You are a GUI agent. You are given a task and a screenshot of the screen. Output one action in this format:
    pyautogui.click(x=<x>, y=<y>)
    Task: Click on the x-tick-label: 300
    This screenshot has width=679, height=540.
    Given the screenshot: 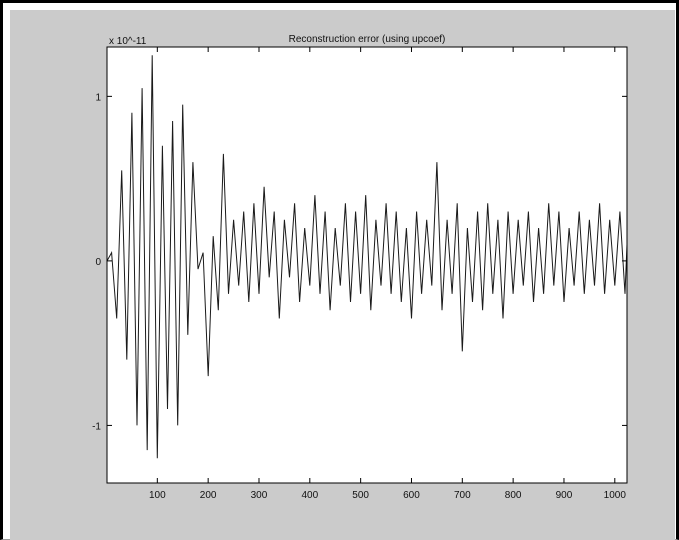 What is the action you would take?
    pyautogui.click(x=259, y=495)
    